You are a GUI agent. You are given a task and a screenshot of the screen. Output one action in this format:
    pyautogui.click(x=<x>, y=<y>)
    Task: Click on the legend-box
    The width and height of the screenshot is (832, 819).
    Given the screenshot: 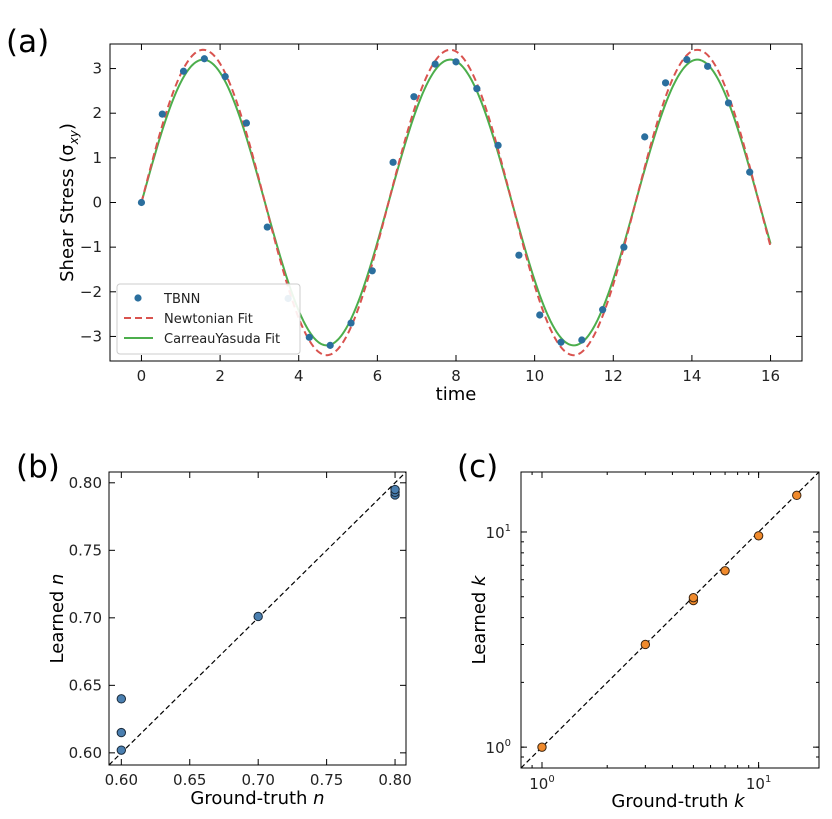 What is the action you would take?
    pyautogui.click(x=208, y=319)
    